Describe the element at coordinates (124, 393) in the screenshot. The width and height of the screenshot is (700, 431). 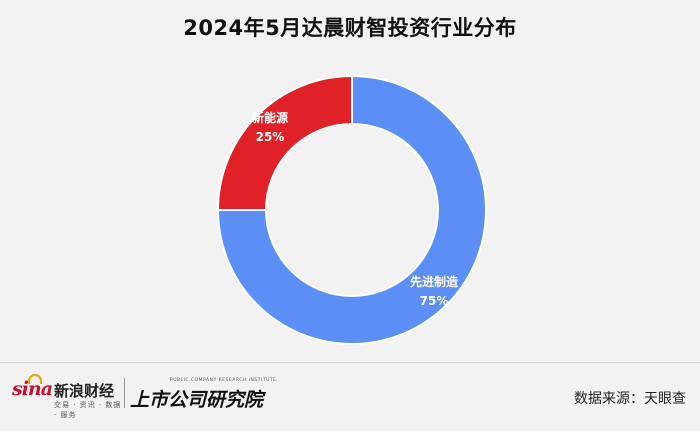
I see `logo-separator` at that location.